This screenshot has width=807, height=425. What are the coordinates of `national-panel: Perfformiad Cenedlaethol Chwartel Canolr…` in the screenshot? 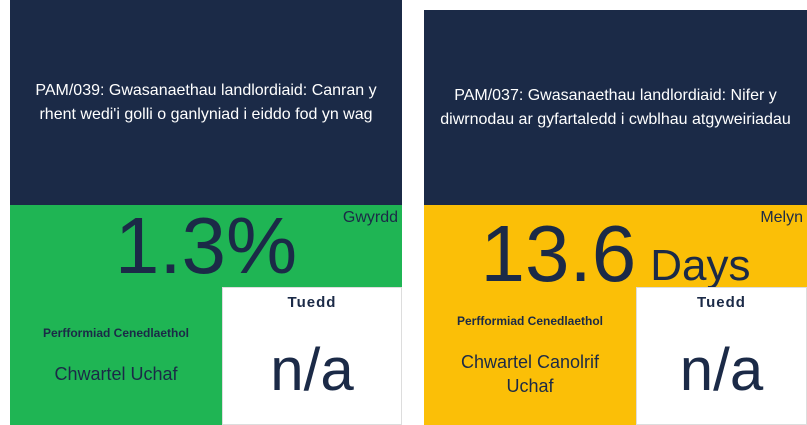 It's located at (530, 356).